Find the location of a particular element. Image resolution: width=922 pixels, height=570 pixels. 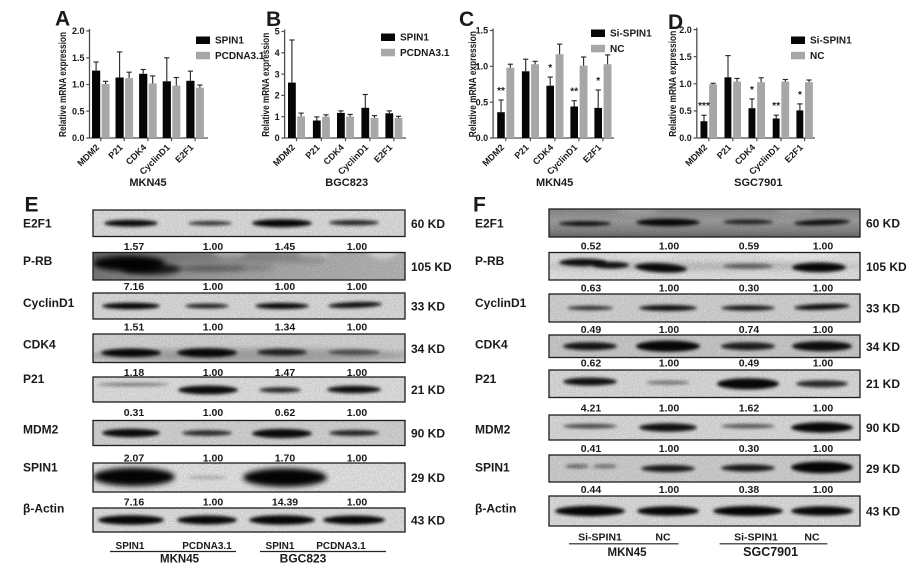

svg-text: 2.07 is located at coordinates (134, 459).